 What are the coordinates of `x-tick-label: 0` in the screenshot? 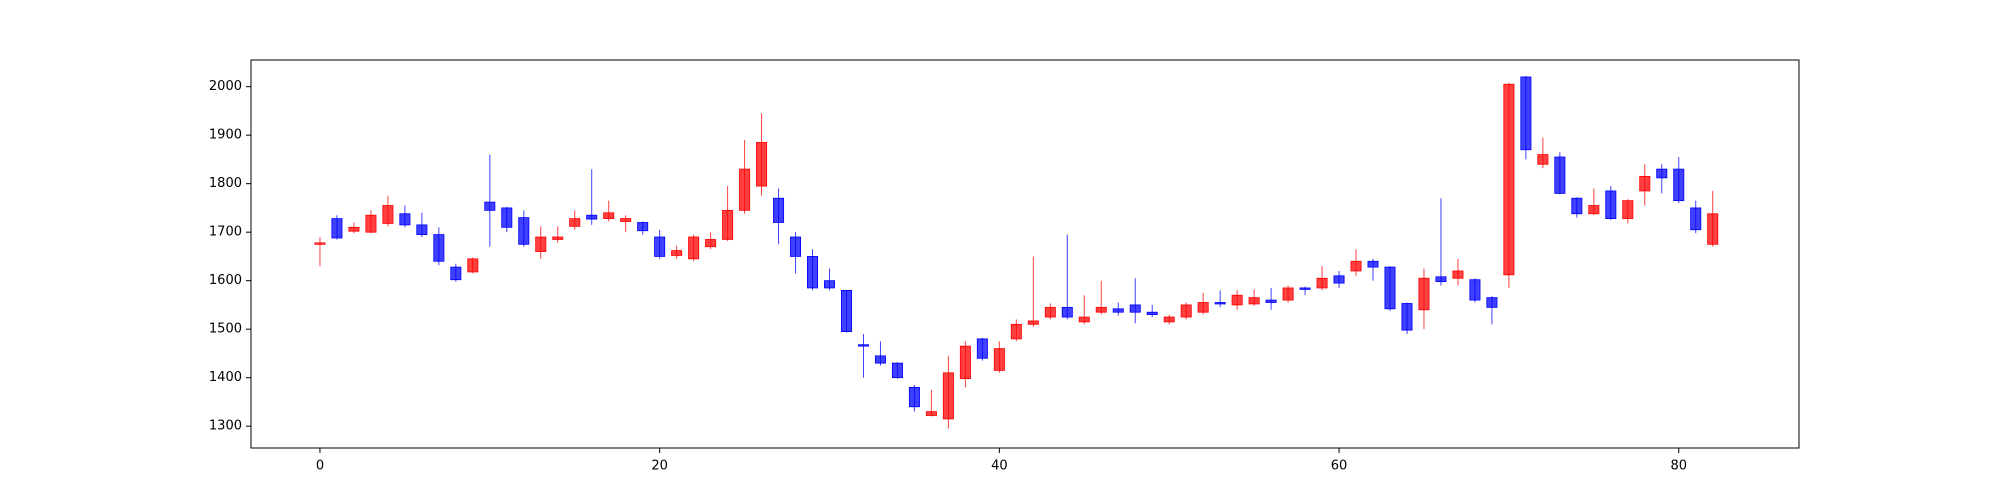 It's located at (320, 466).